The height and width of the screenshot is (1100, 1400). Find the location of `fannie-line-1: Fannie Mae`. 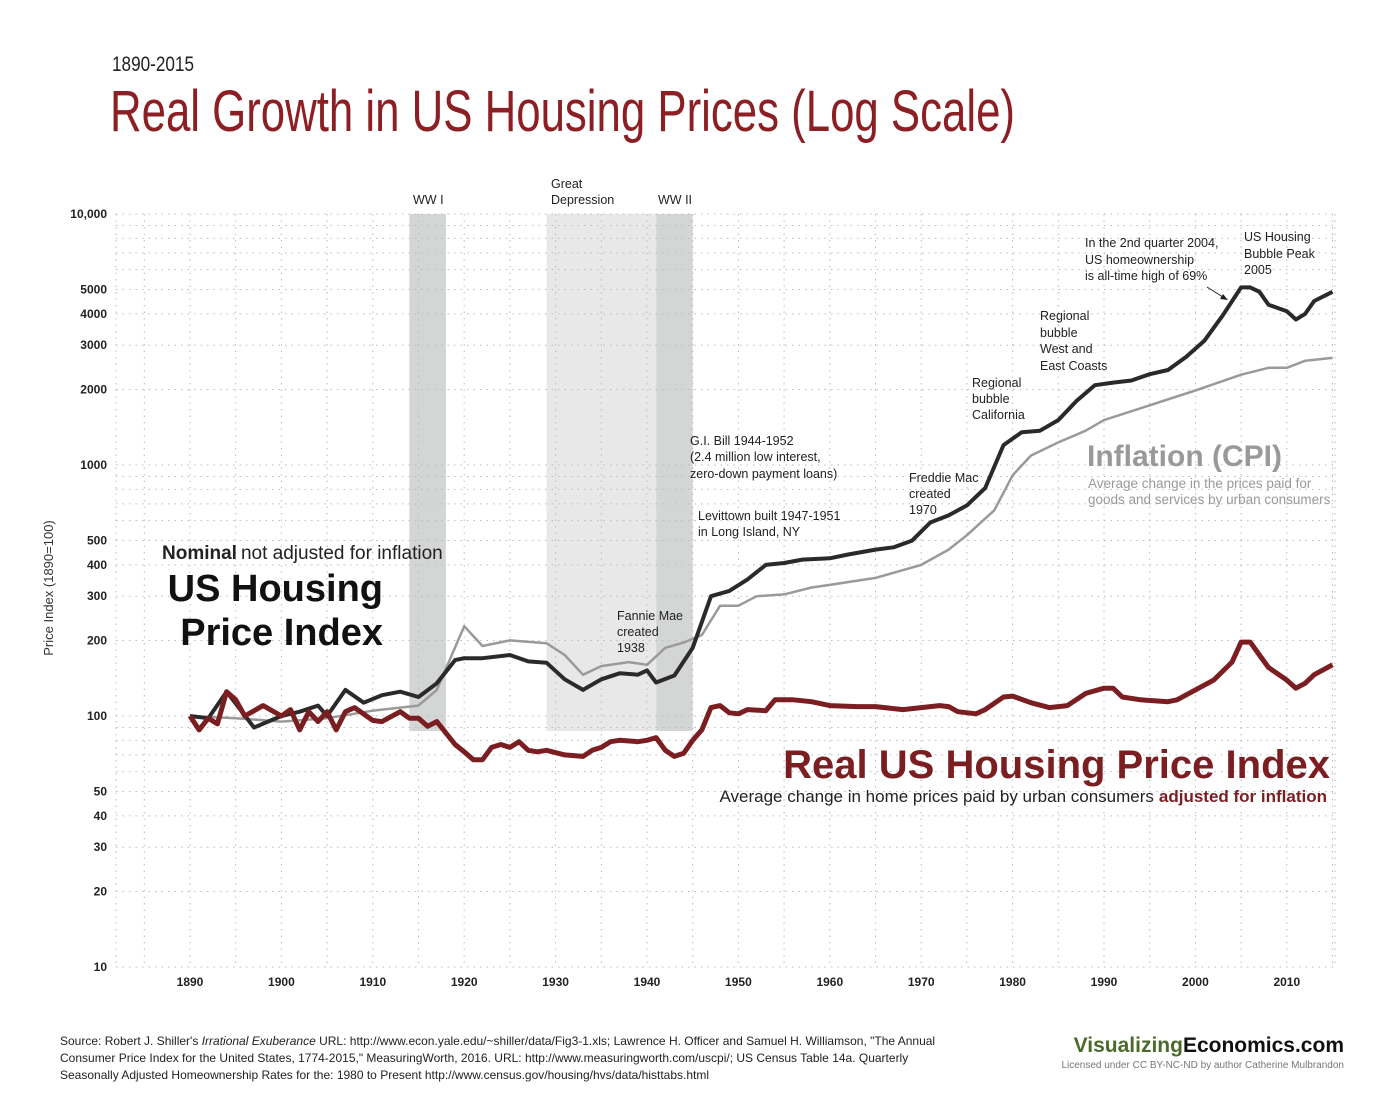

fannie-line-1: Fannie Mae is located at coordinates (650, 616).